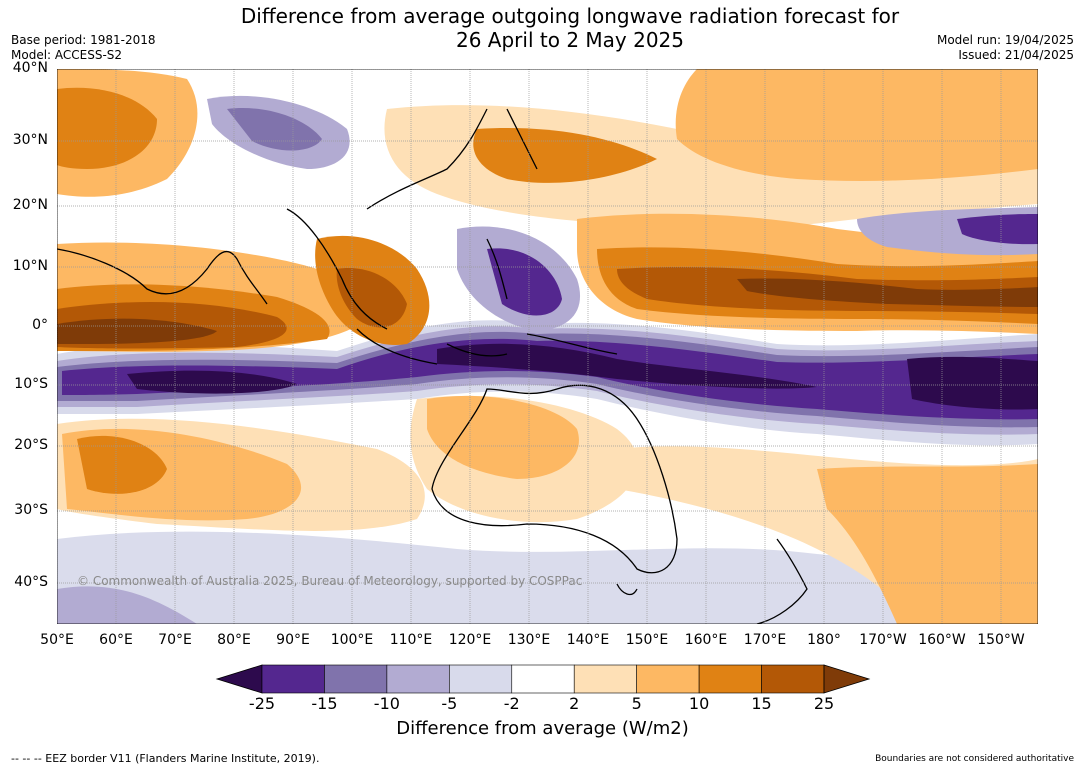  Describe the element at coordinates (427, 159) in the screenshot. I see `coastline-china` at that location.